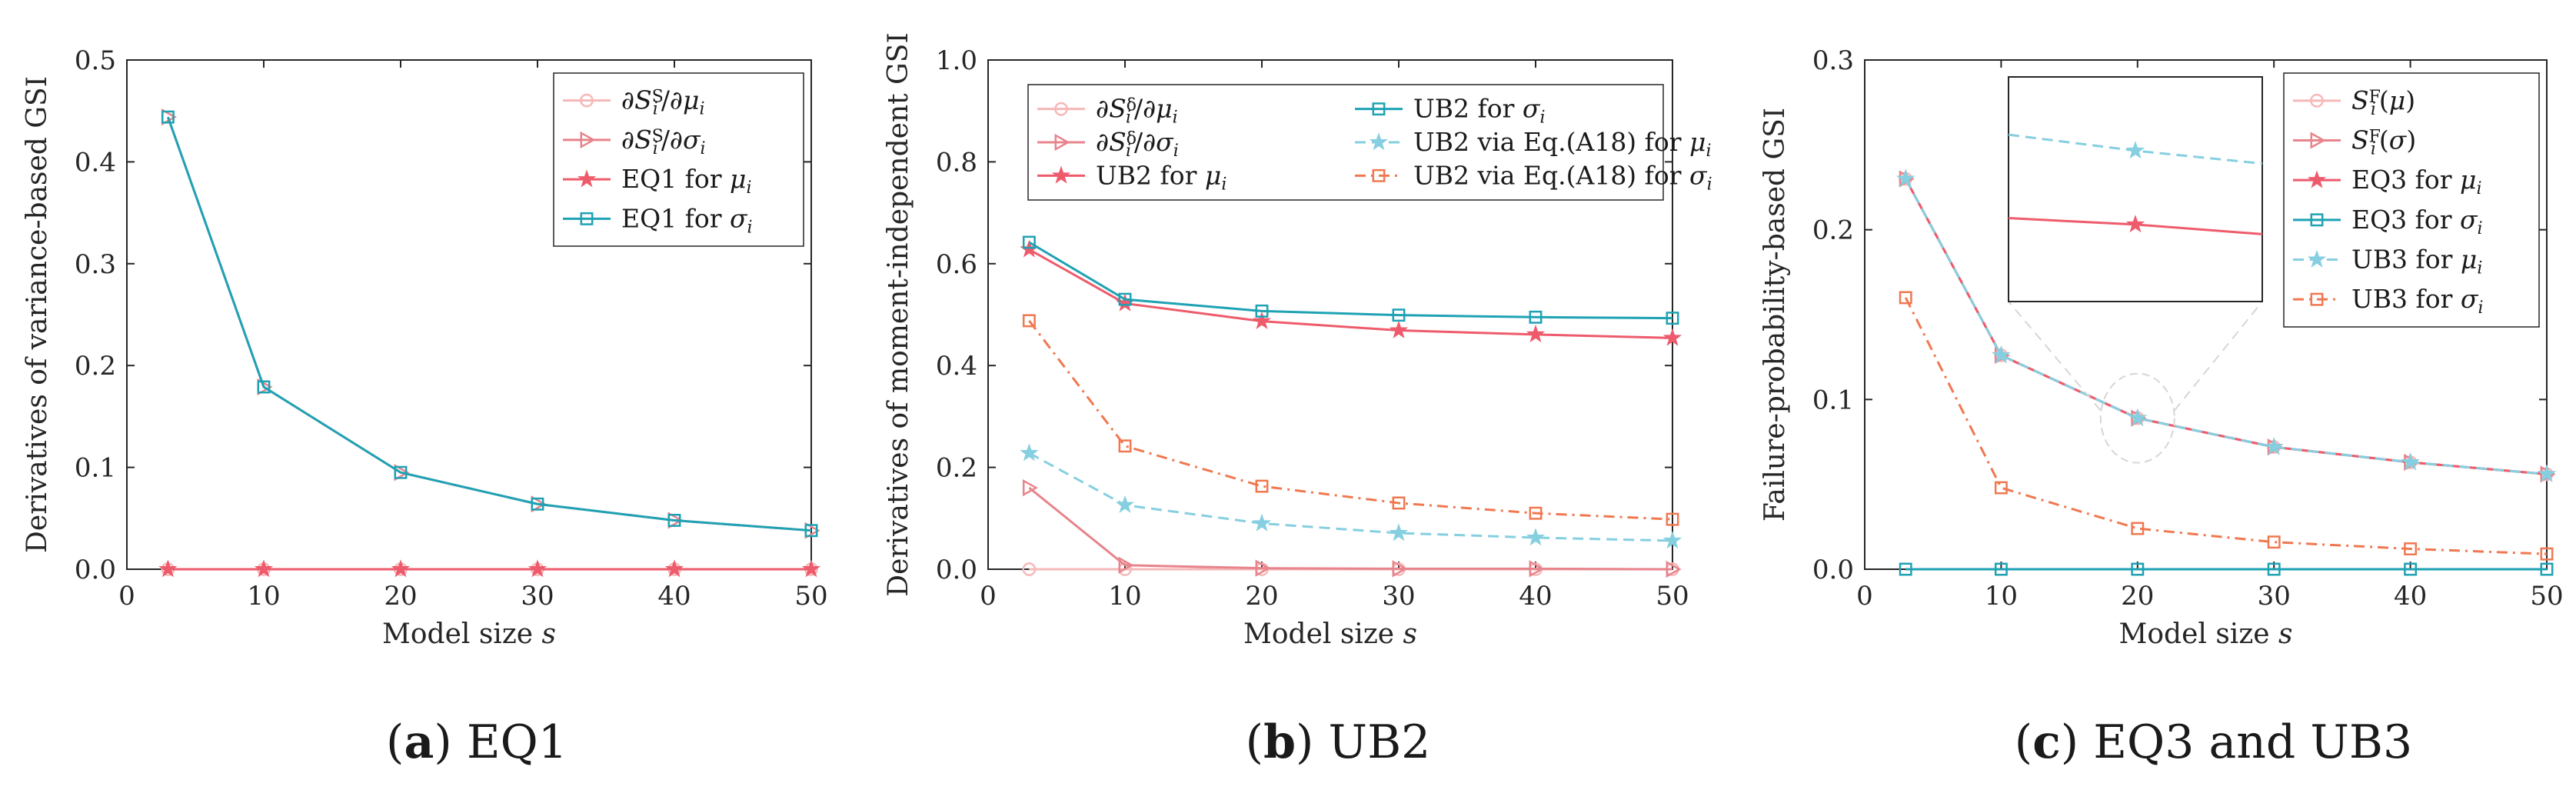 This screenshot has height=800, width=2576. Describe the element at coordinates (1833, 61) in the screenshot. I see `y-tick-label: 0.3` at that location.